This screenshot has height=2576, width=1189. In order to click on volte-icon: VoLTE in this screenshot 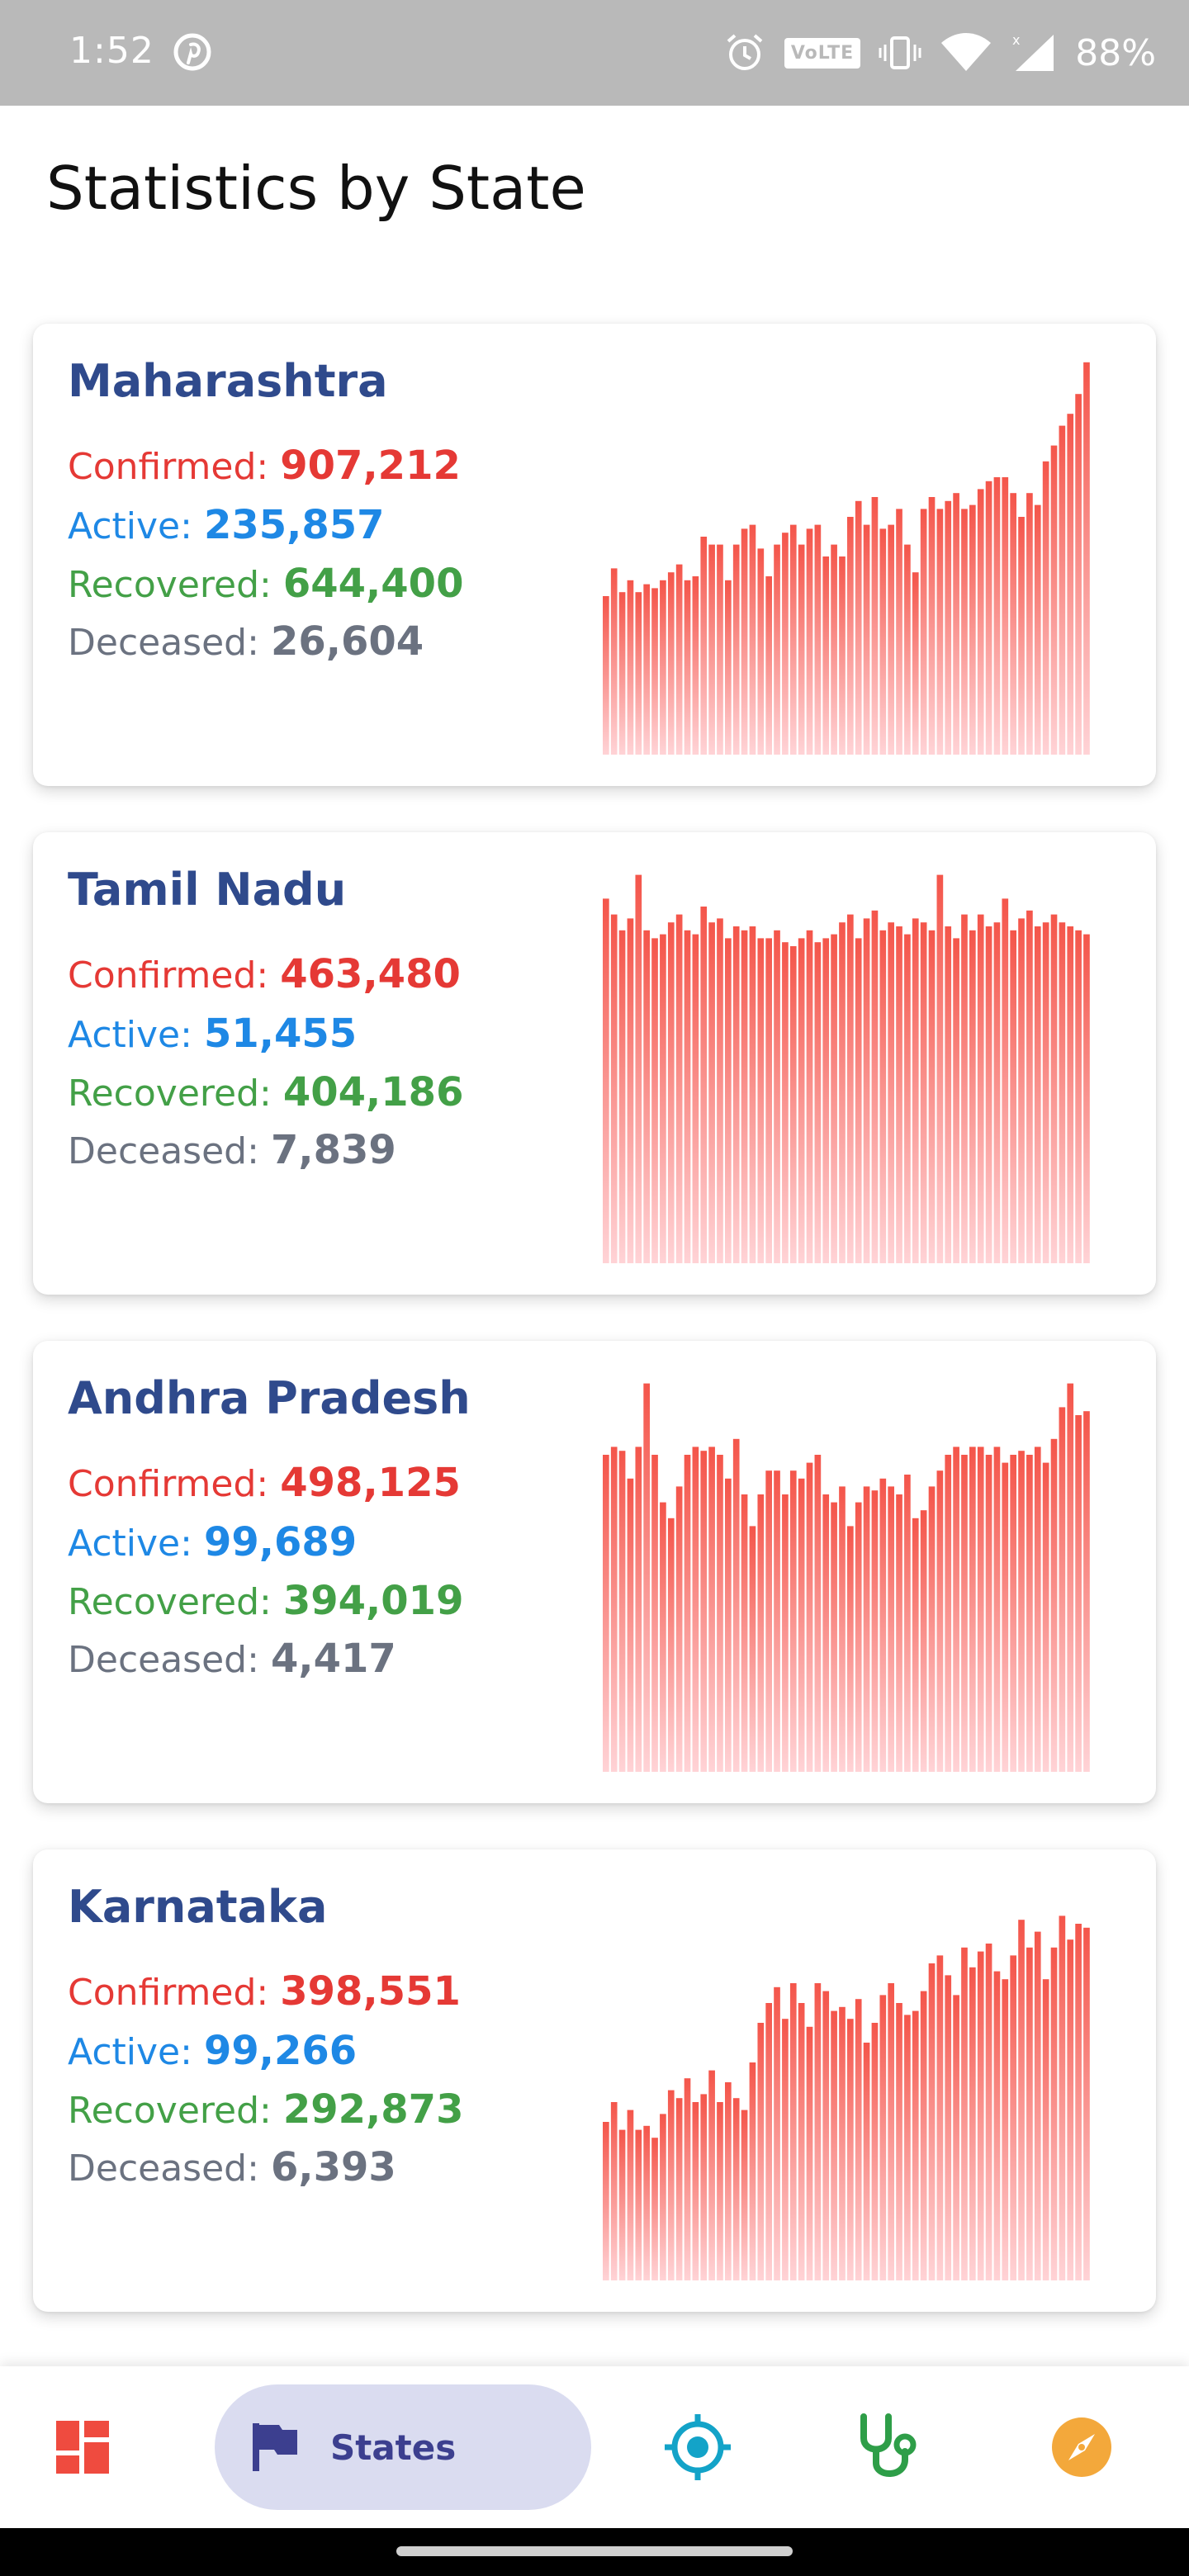, I will do `click(822, 53)`.